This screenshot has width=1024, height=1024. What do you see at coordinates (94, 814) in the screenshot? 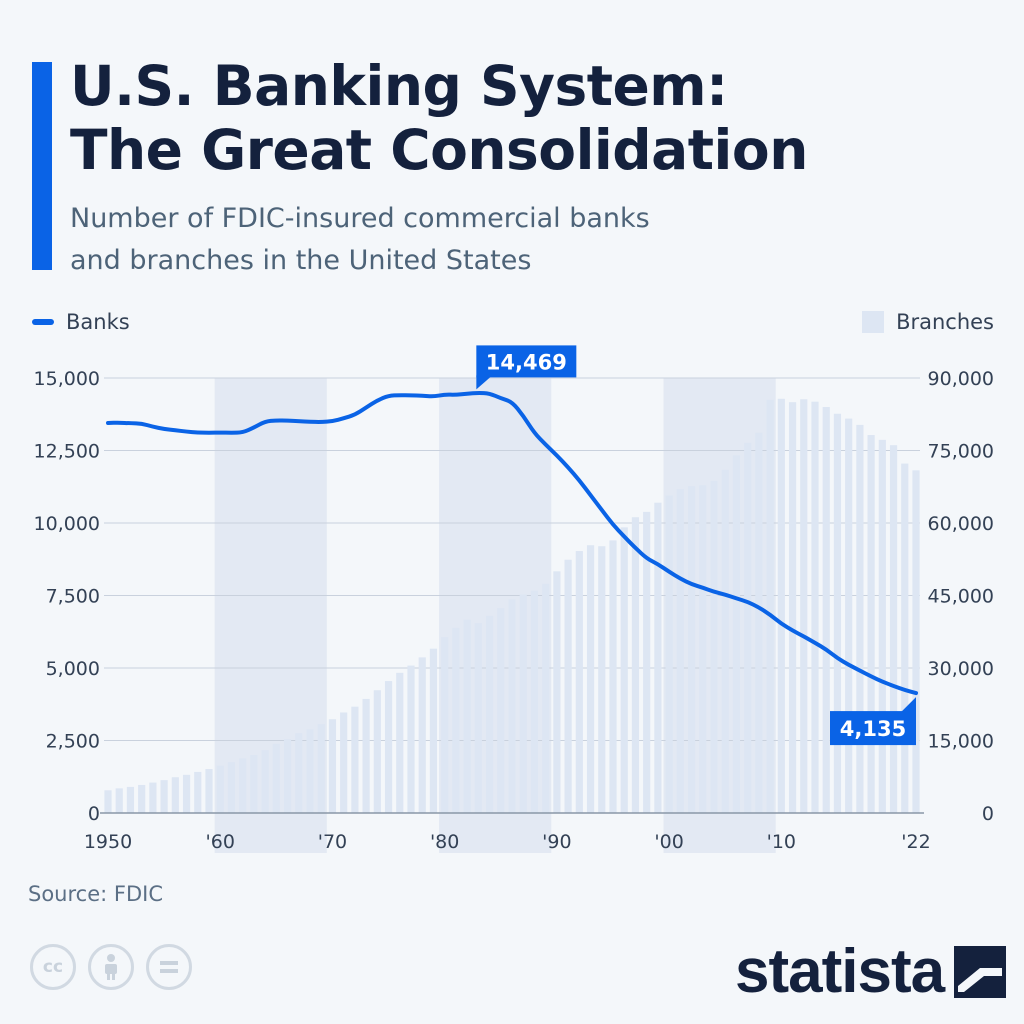
I see `left-axis-tick-label: 0` at bounding box center [94, 814].